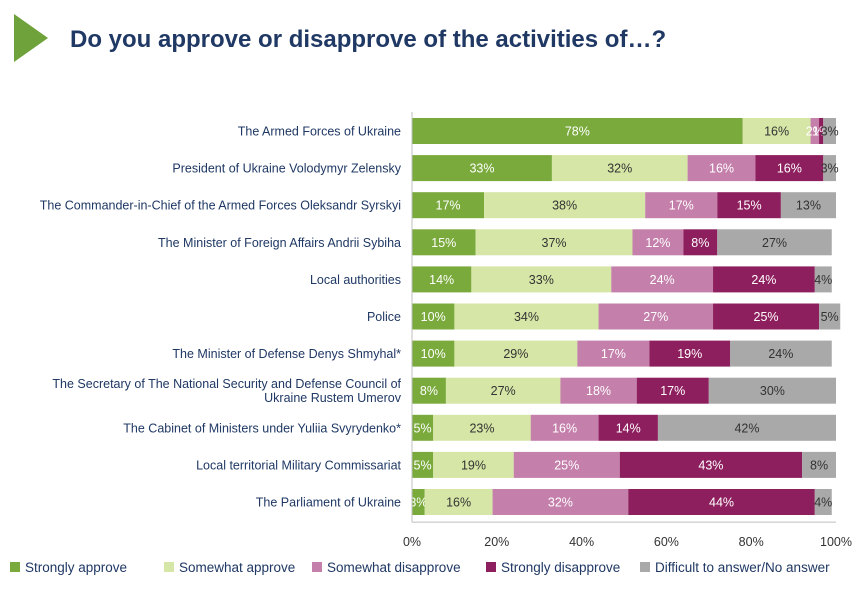  I want to click on category-label: President of Ukraine Volodymyr Zelensky, so click(286, 169).